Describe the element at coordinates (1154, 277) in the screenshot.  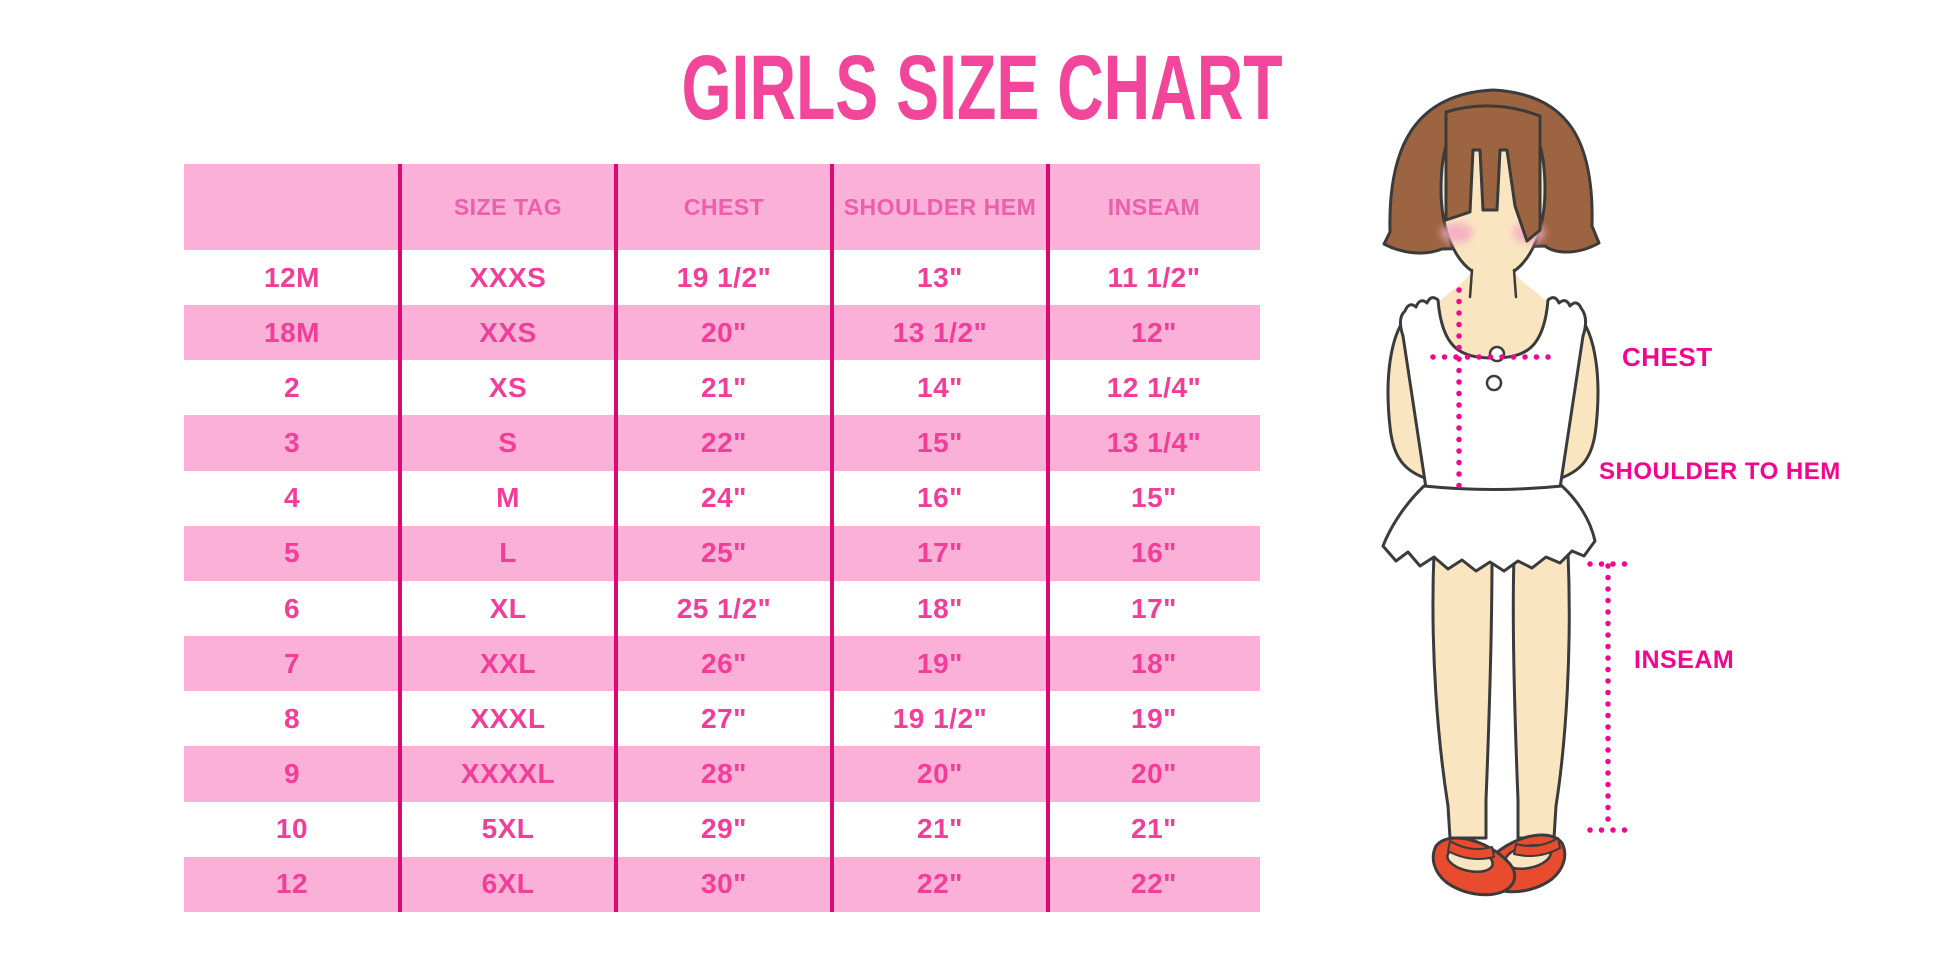
I see `table-cell: 11 1/2"` at that location.